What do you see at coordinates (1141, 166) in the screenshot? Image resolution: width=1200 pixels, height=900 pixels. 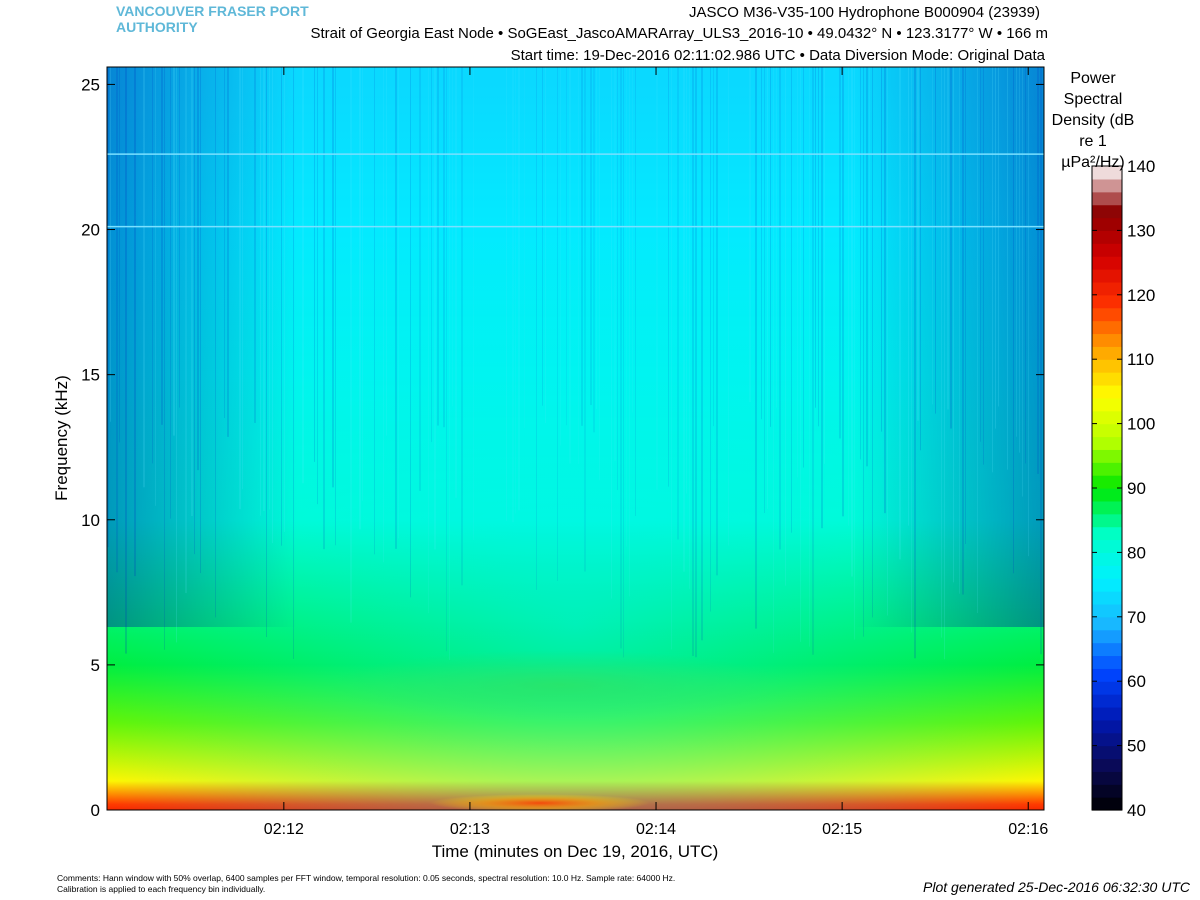 I see `colorbar-tick-label: 140` at bounding box center [1141, 166].